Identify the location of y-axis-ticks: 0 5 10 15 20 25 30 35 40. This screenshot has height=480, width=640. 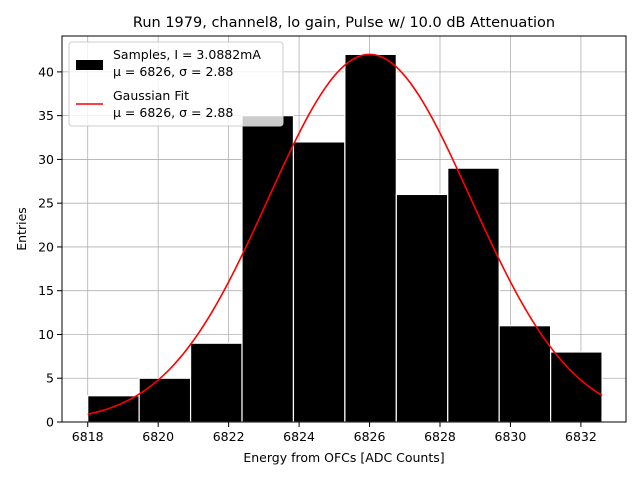
(50, 247).